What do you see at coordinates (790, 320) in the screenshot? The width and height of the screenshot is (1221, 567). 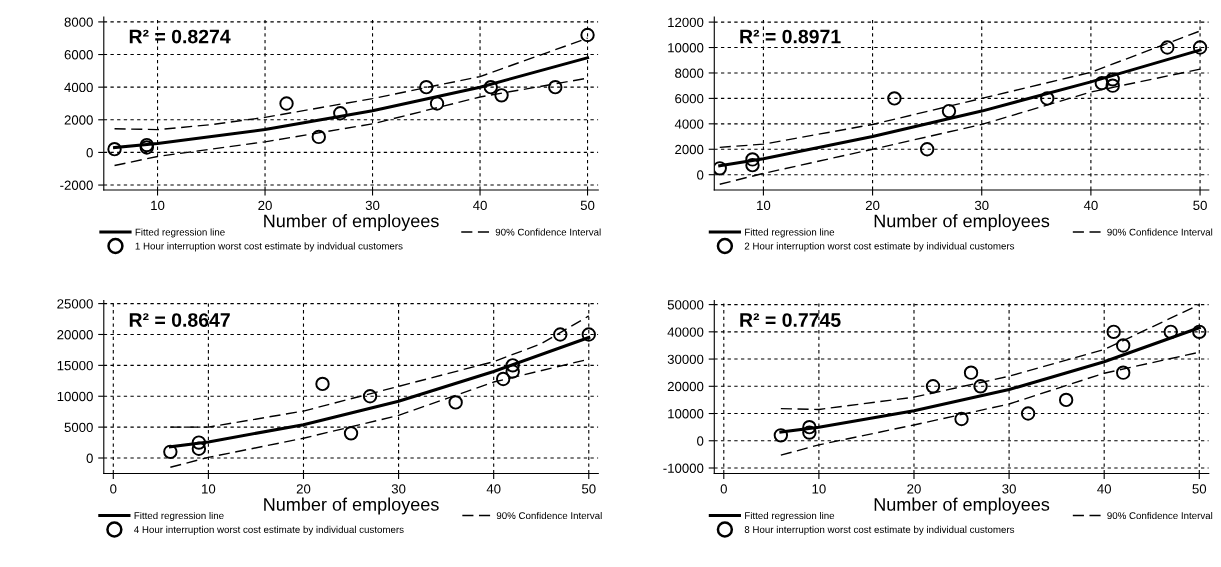 I see `annotation: R² = 0.7745` at bounding box center [790, 320].